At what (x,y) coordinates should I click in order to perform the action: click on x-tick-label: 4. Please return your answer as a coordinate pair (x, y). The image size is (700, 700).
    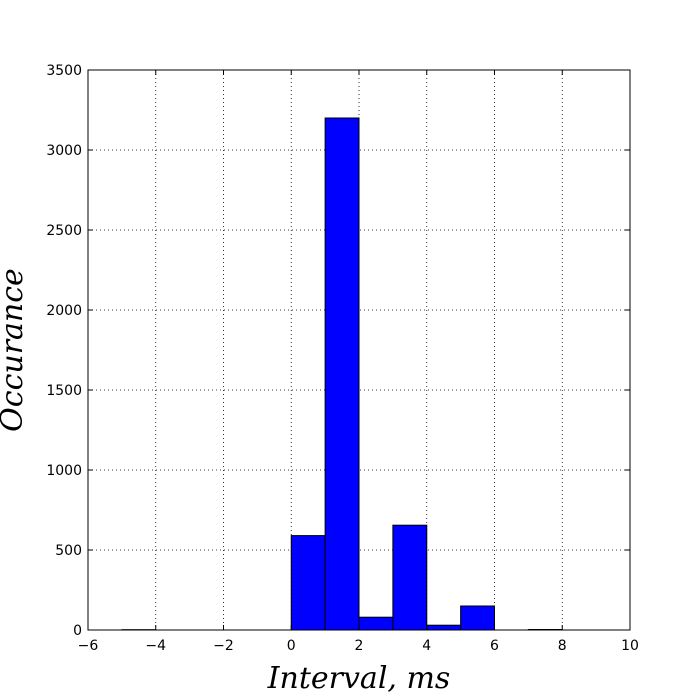
    Looking at the image, I should click on (426, 646).